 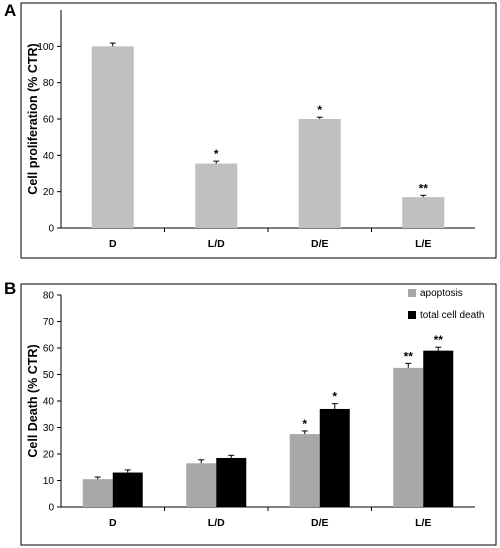 What do you see at coordinates (216, 244) in the screenshot?
I see `chart-a-x-tick-label: L/D` at bounding box center [216, 244].